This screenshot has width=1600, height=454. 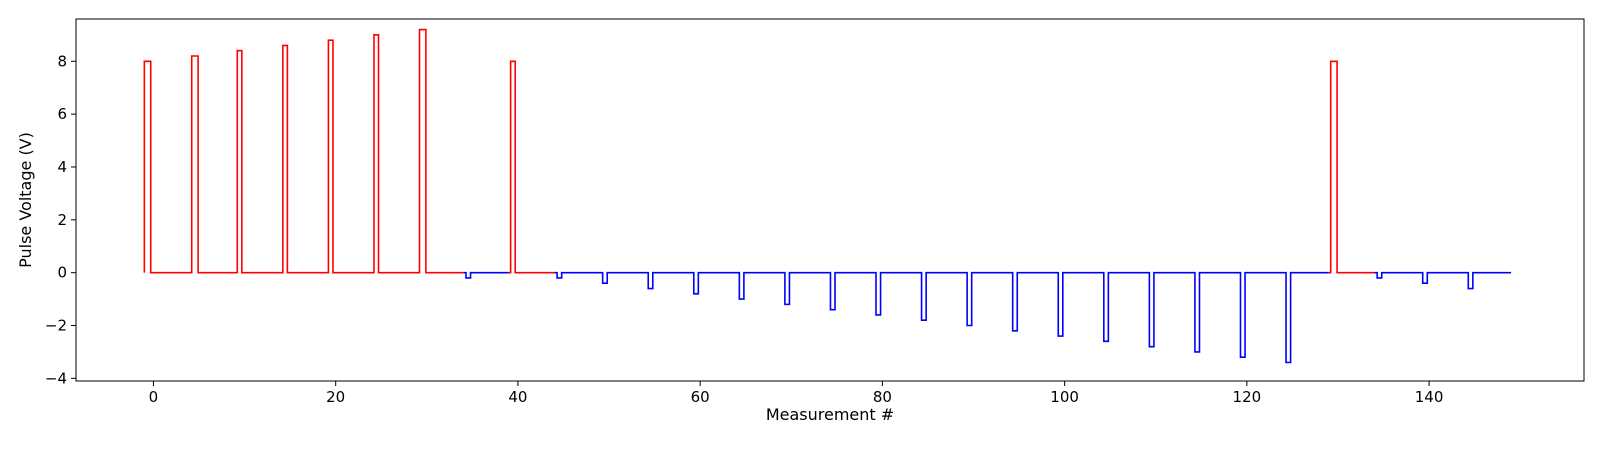 What do you see at coordinates (1064, 397) in the screenshot?
I see `x-tick-label: 100` at bounding box center [1064, 397].